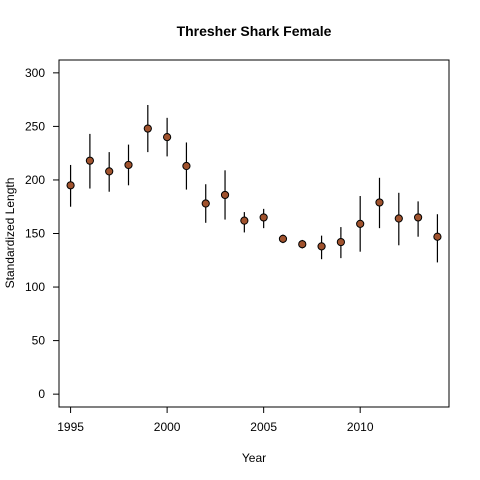  I want to click on x-tick-label: 2000, so click(167, 427).